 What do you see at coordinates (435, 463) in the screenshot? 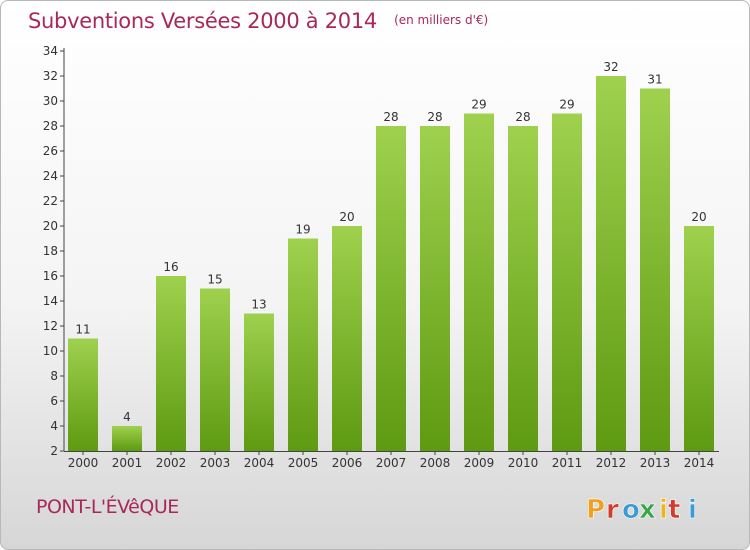
I see `x-tick-label-2008: 2008` at bounding box center [435, 463].